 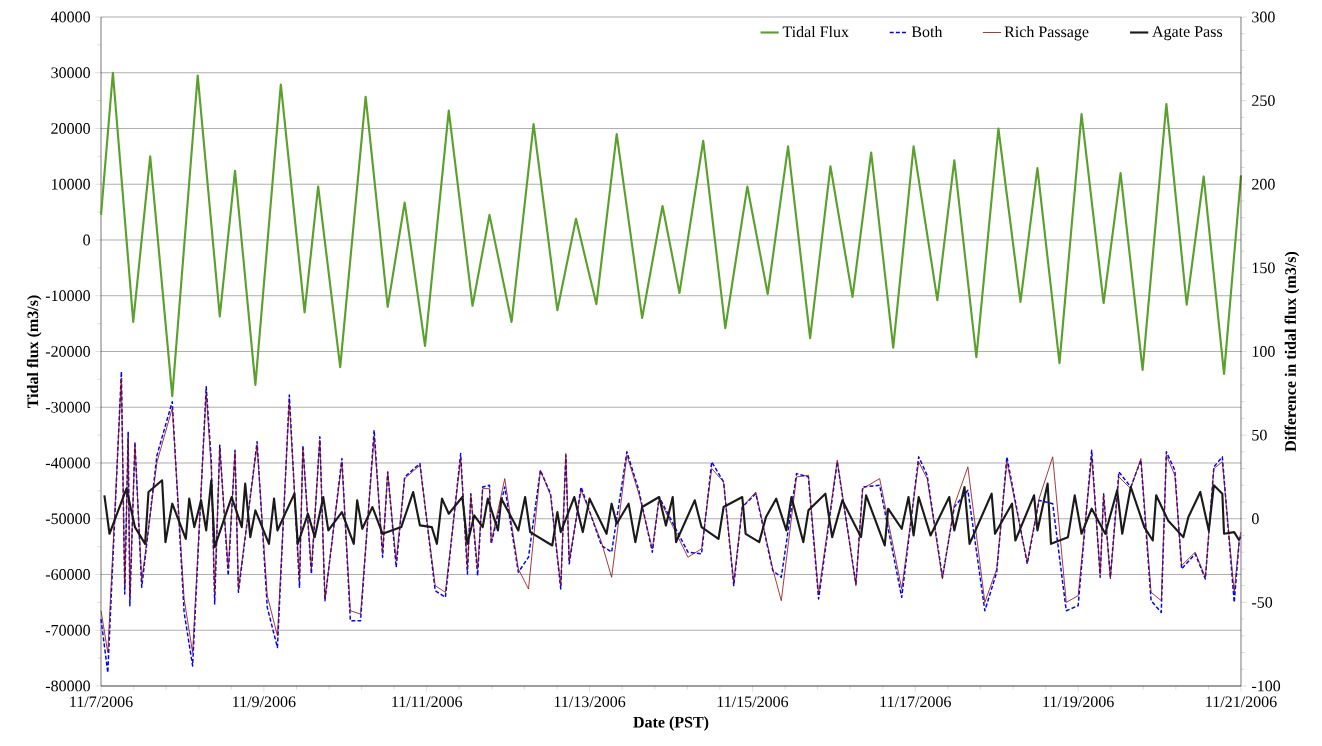 What do you see at coordinates (264, 702) in the screenshot?
I see `x-tick-label: 11/9/2006` at bounding box center [264, 702].